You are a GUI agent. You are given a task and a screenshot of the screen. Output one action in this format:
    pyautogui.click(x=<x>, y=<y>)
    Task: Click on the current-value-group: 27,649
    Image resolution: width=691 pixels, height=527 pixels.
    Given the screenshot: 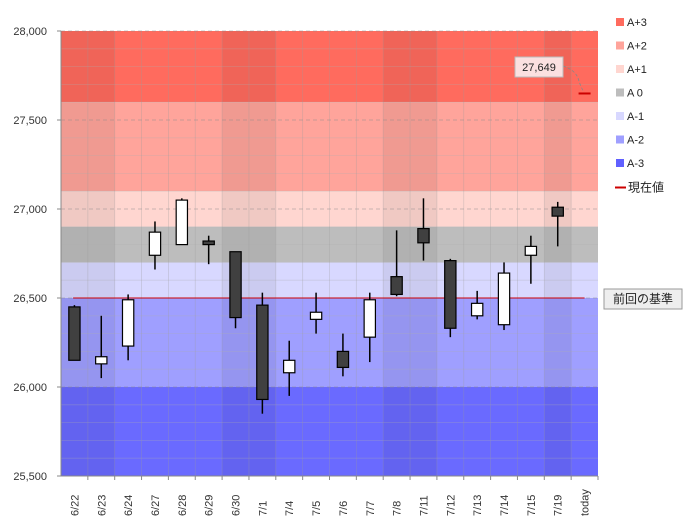 What is the action you would take?
    pyautogui.click(x=552, y=75)
    